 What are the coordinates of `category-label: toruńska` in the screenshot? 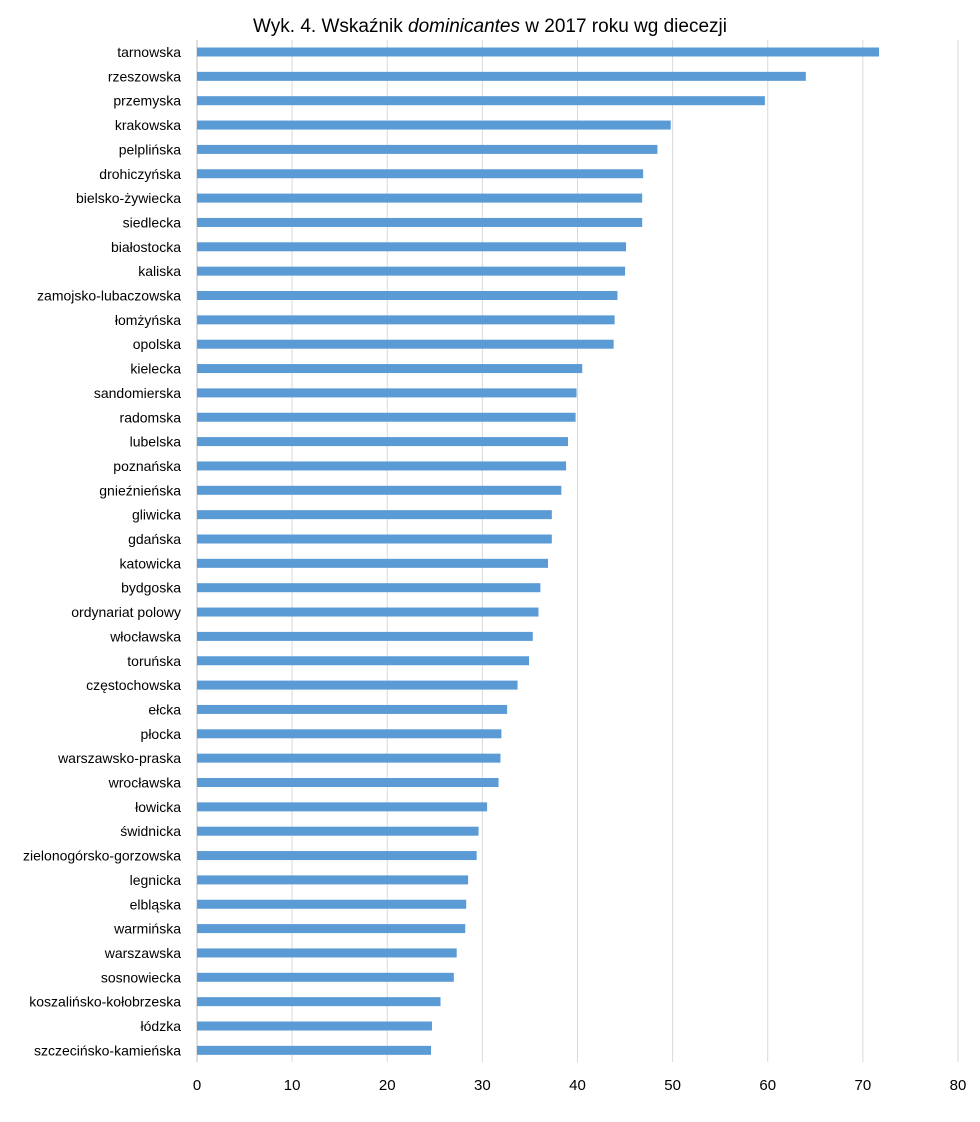 It's located at (154, 661).